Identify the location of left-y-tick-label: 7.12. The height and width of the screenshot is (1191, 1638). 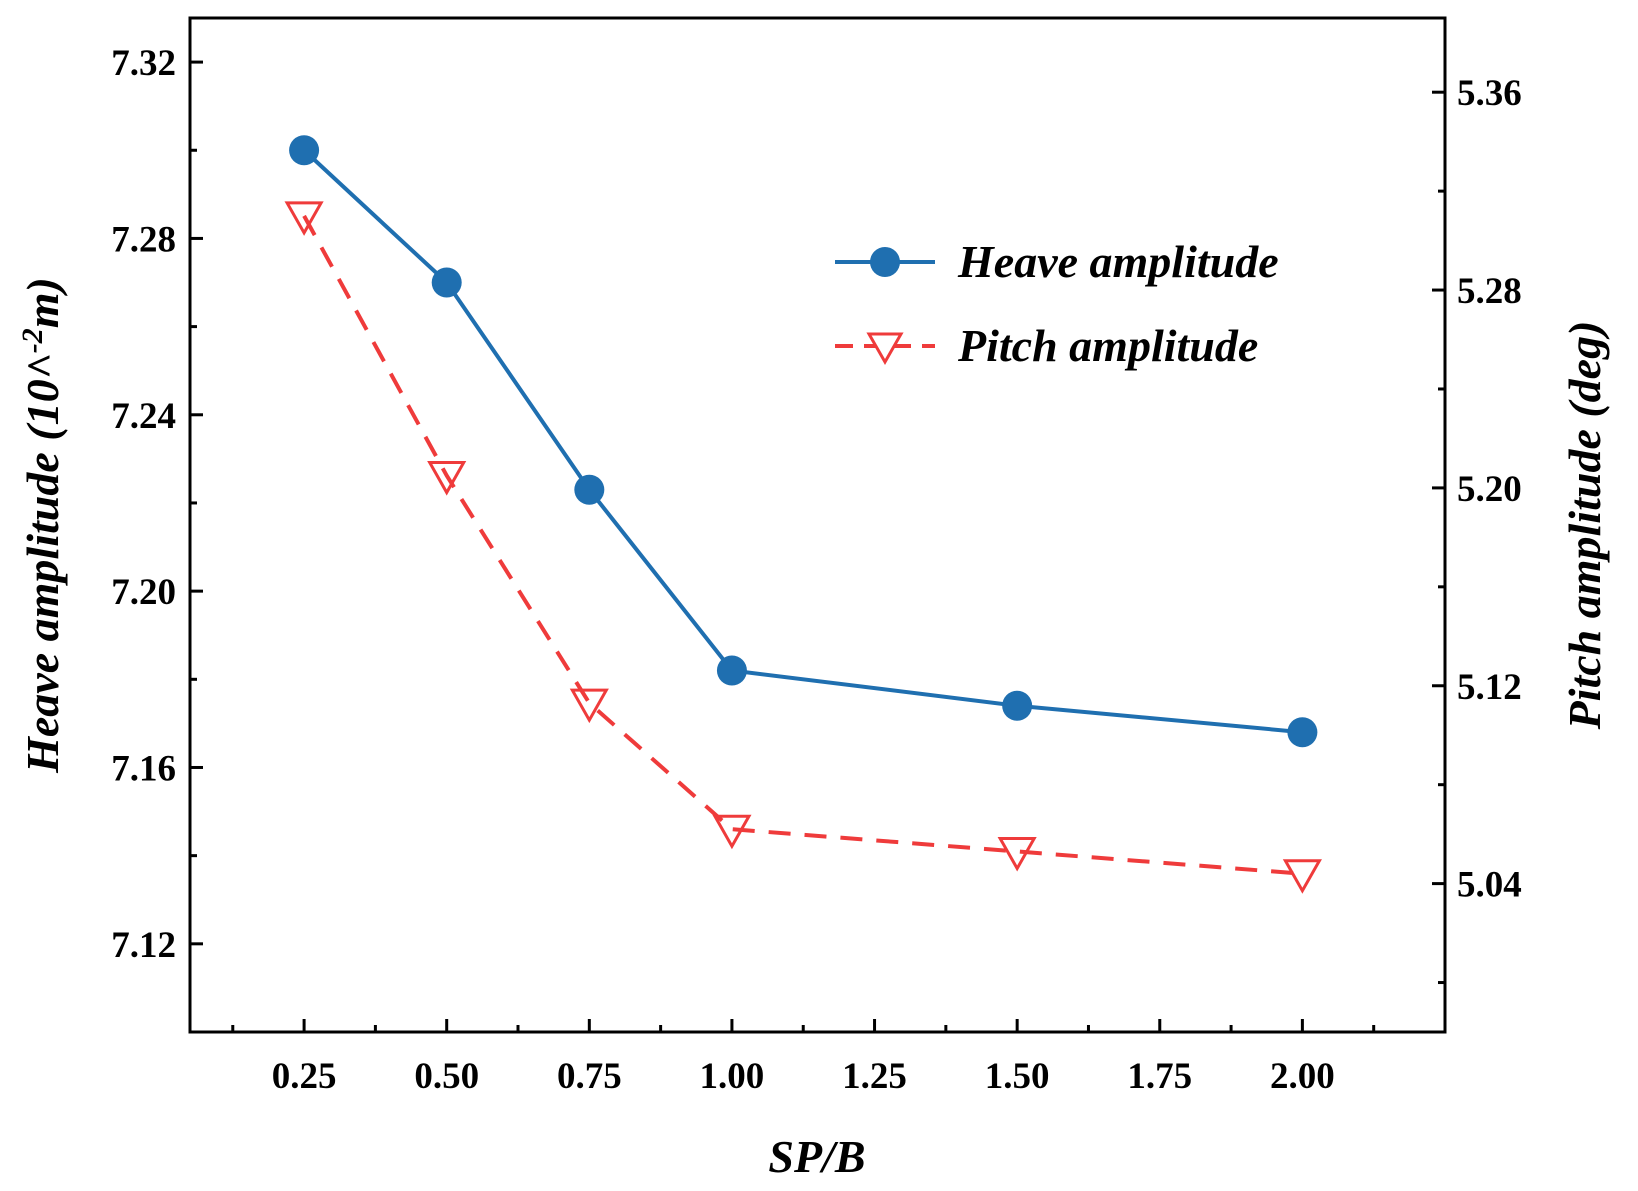
(143, 945).